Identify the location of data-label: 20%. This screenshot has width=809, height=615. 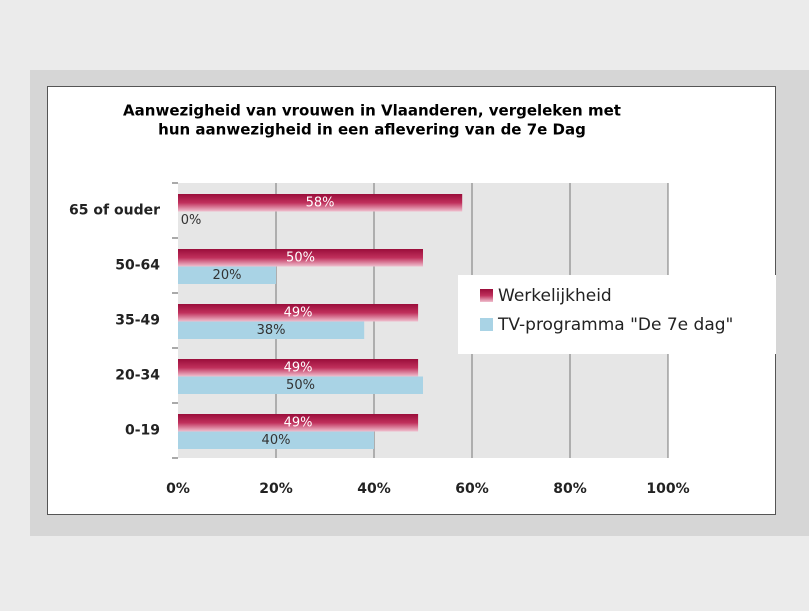
(227, 275).